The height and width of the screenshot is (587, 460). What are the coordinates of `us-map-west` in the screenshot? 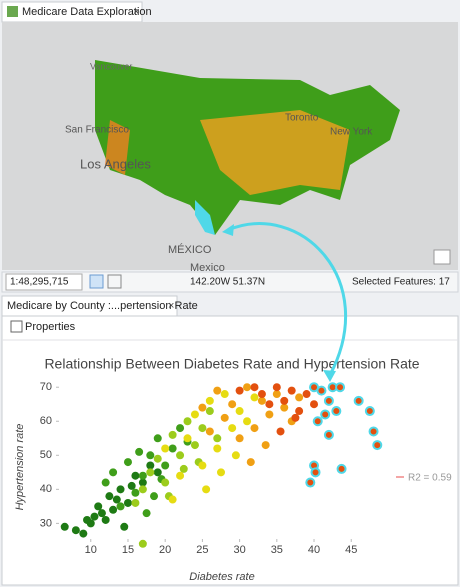 It's located at (117, 147).